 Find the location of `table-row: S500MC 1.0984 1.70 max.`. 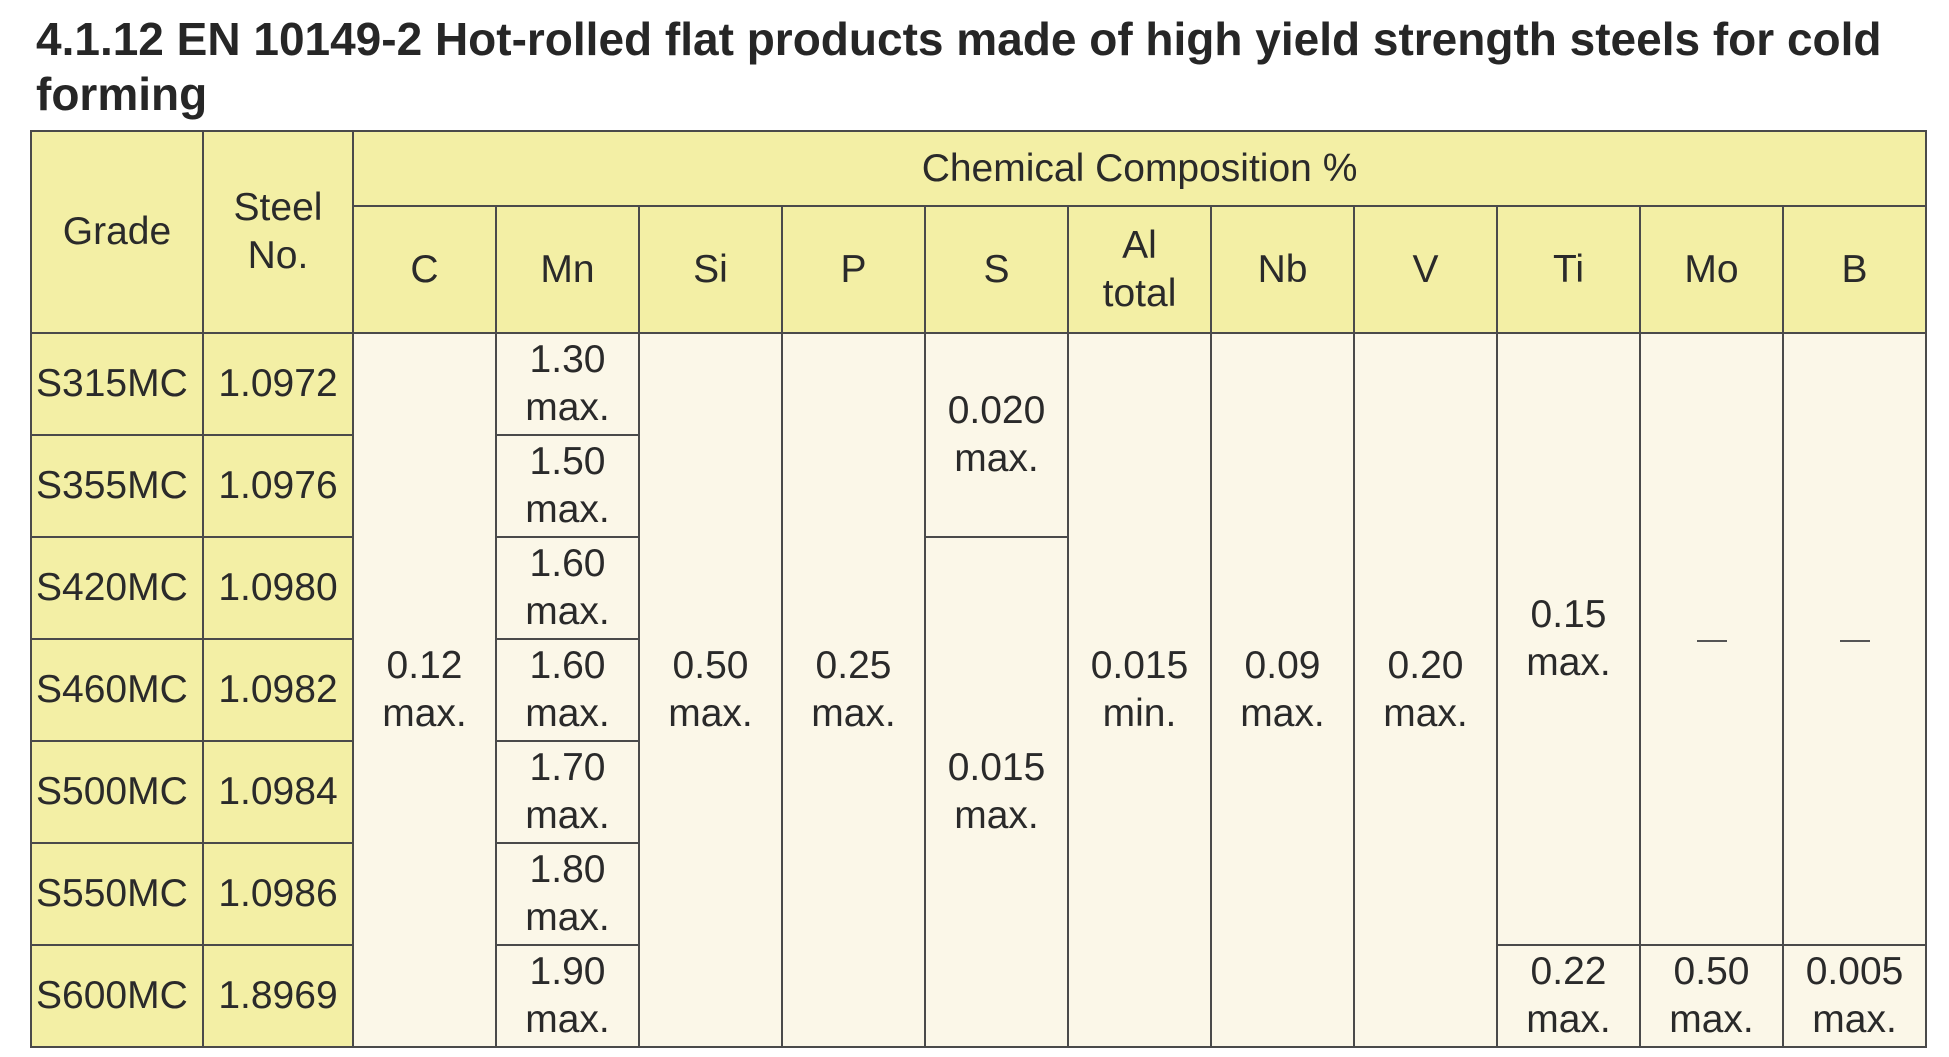

table-row: S500MC 1.0984 1.70 max. is located at coordinates (978, 792).